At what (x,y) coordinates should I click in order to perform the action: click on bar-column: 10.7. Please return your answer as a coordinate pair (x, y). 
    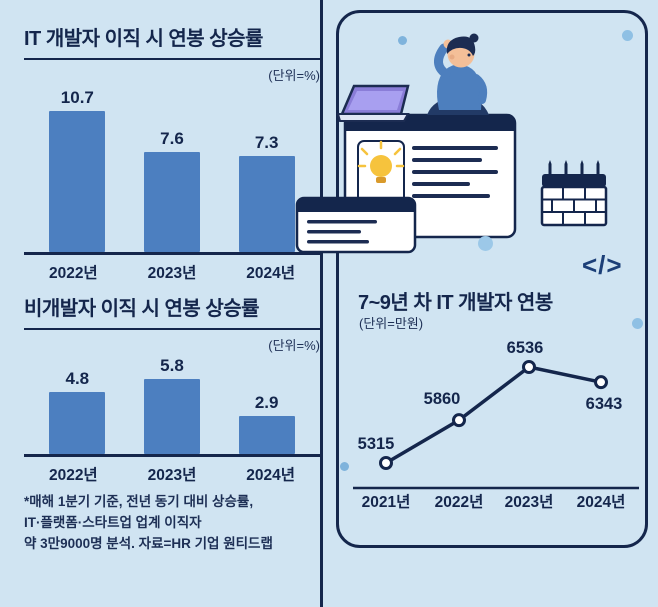
    Looking at the image, I should click on (77, 168).